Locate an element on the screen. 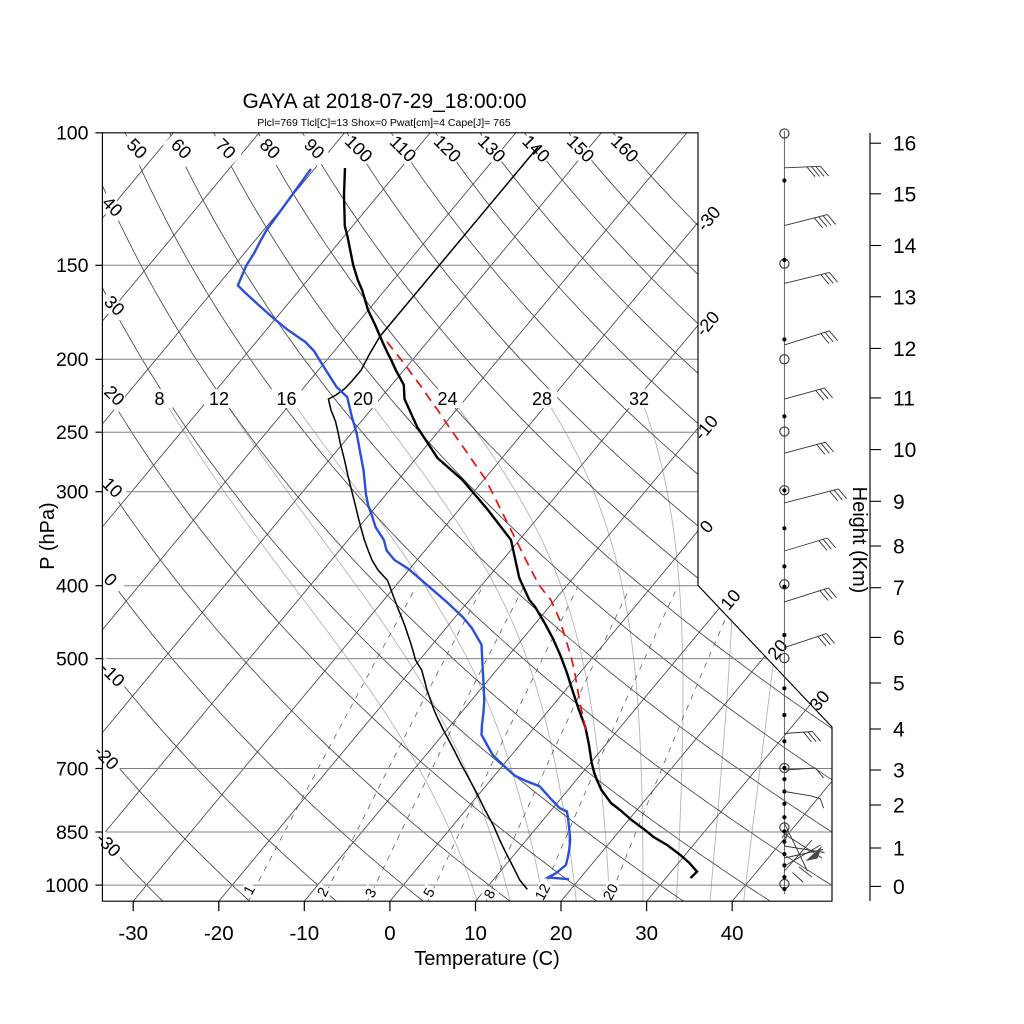  svg-text: 5 is located at coordinates (899, 684).